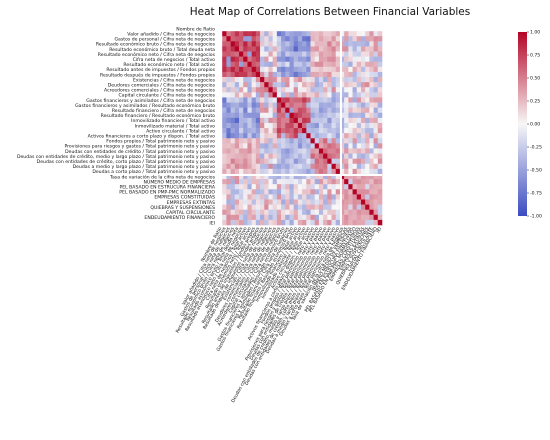  Describe the element at coordinates (536, 194) in the screenshot. I see `colorbar-tick-label: -0.75` at that location.